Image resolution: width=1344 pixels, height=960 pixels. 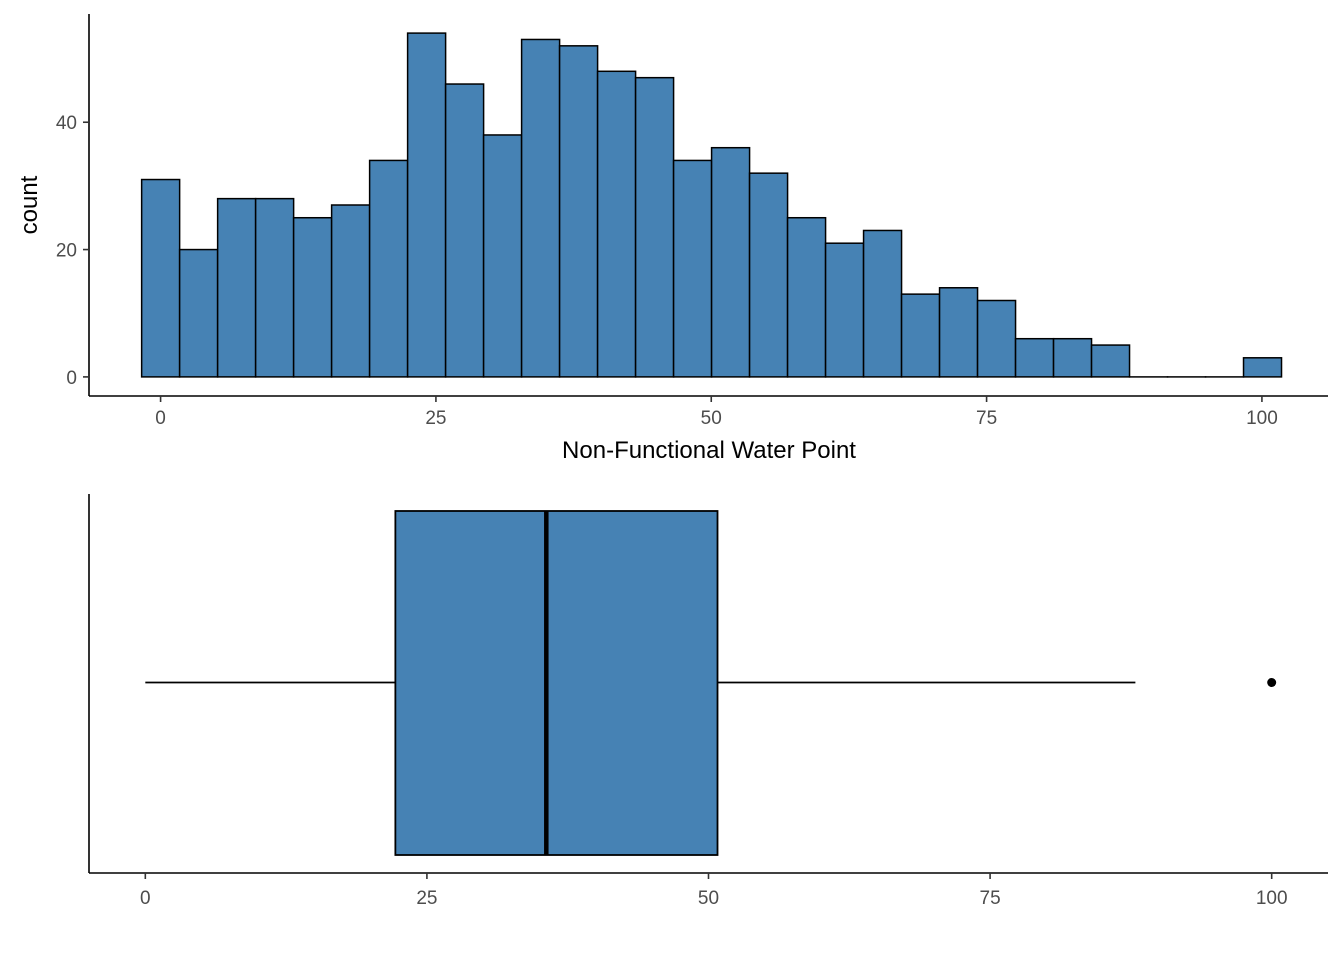 I want to click on histogram-y-axis-title: count, so click(x=29, y=204).